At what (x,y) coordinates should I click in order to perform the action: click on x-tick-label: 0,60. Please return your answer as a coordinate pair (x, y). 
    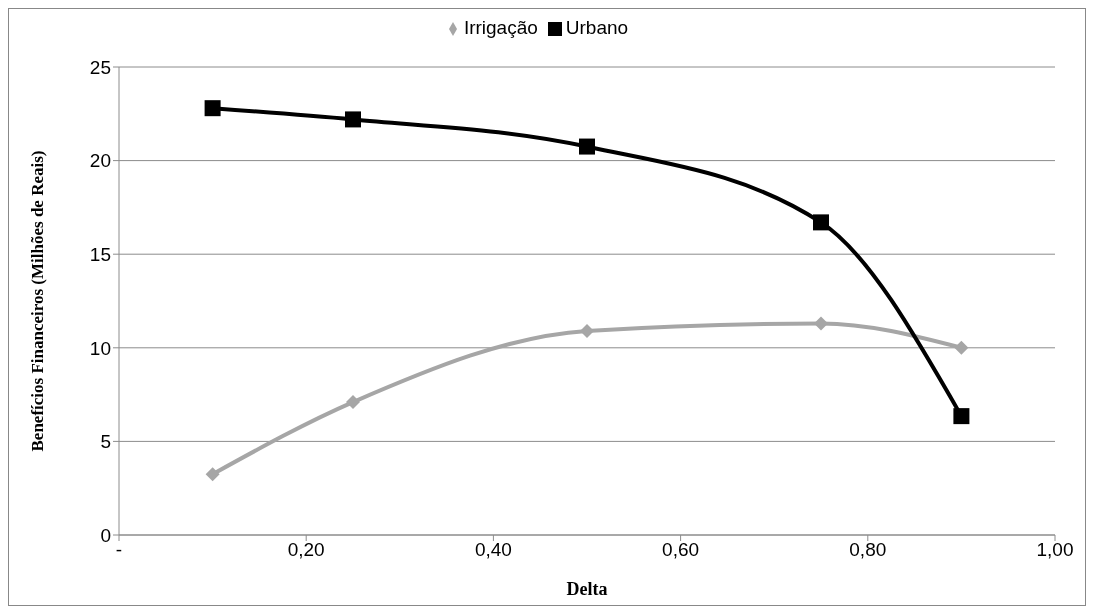
    Looking at the image, I should click on (681, 550).